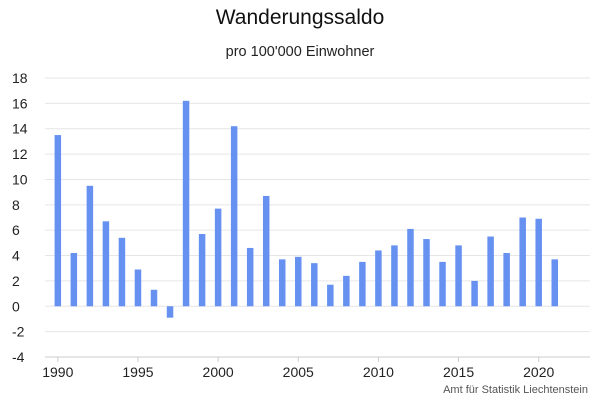 The width and height of the screenshot is (600, 400). Describe the element at coordinates (20, 179) in the screenshot. I see `y-tick-label: 10` at that location.